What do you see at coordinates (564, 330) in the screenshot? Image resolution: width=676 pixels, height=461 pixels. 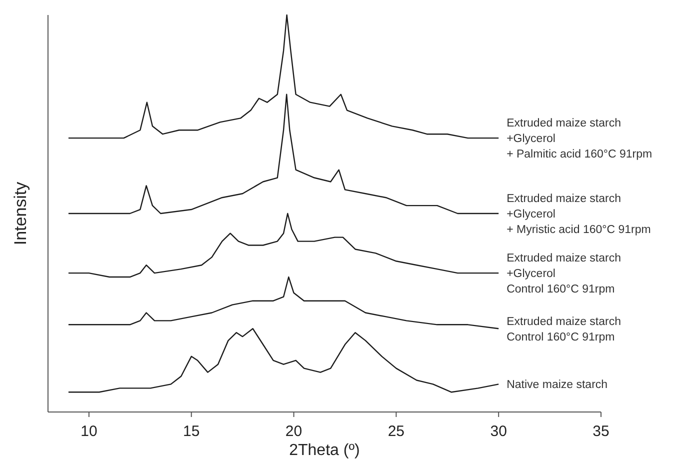 I see `series-label: Extruded maize starch Control 160°C 91rpm` at bounding box center [564, 330].